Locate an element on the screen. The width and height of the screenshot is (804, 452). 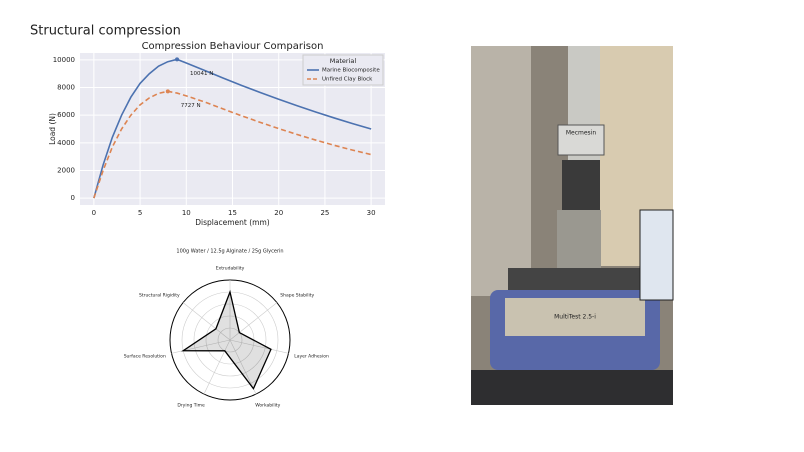
radar-axis-label: Shape Stability is located at coordinates (297, 296).